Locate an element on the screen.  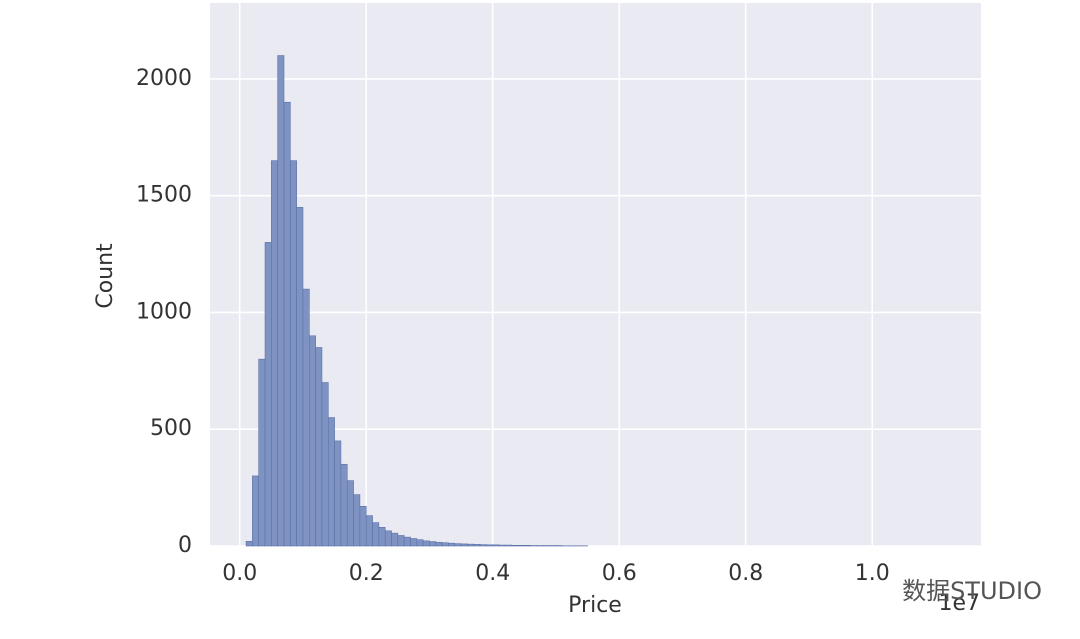
x-axis-label: Price is located at coordinates (595, 605).